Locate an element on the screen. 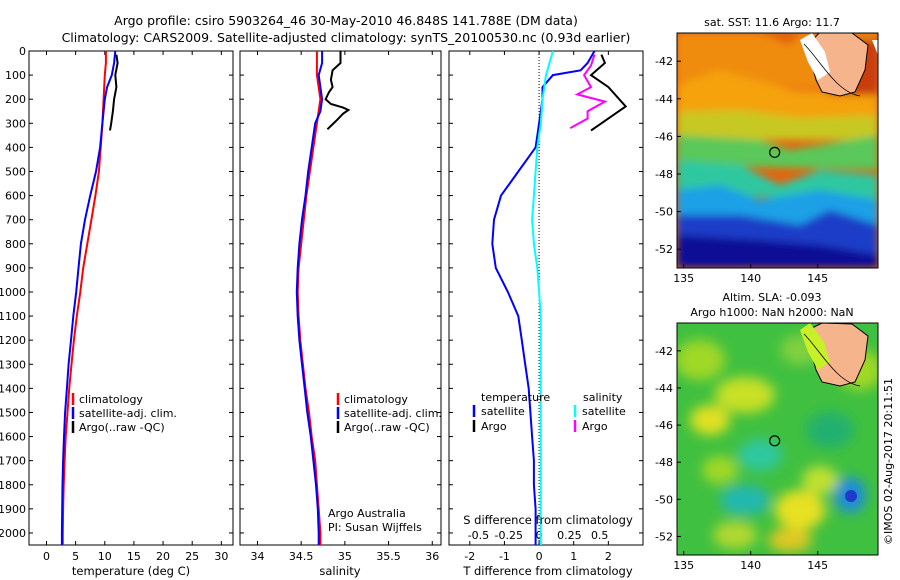 This screenshot has width=900, height=580. y-tick-label: 2000 is located at coordinates (13, 533).